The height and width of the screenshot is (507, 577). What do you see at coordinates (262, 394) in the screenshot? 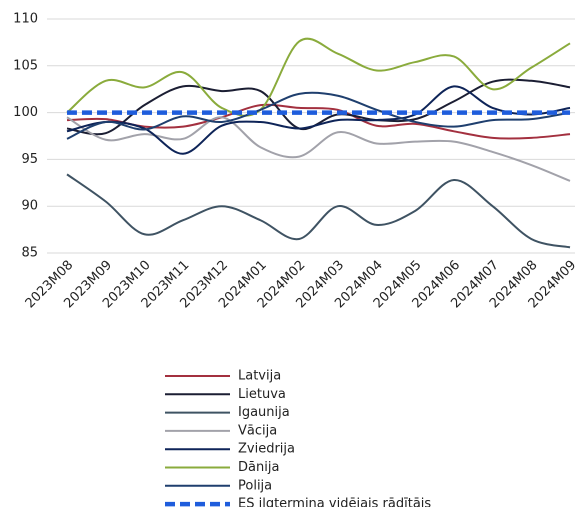
I see `legend-label: Lietuva` at bounding box center [262, 394].